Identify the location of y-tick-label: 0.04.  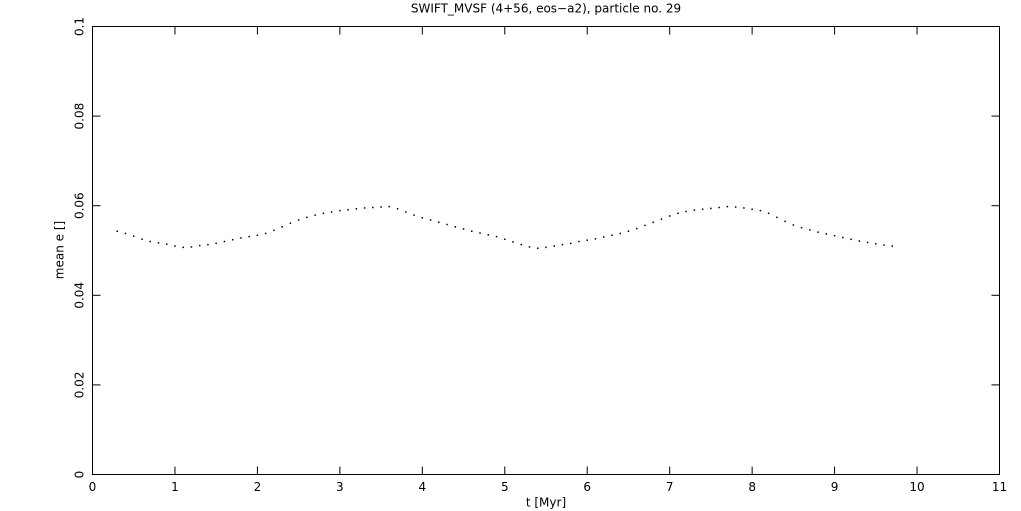
(80, 295).